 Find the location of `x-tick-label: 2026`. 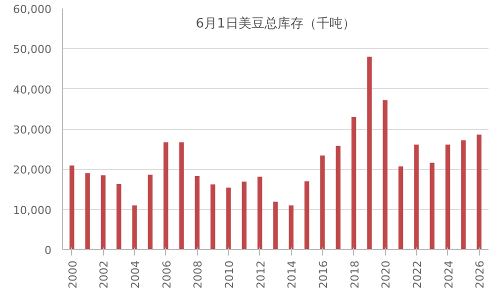

x-tick-label: 2026 is located at coordinates (480, 274).